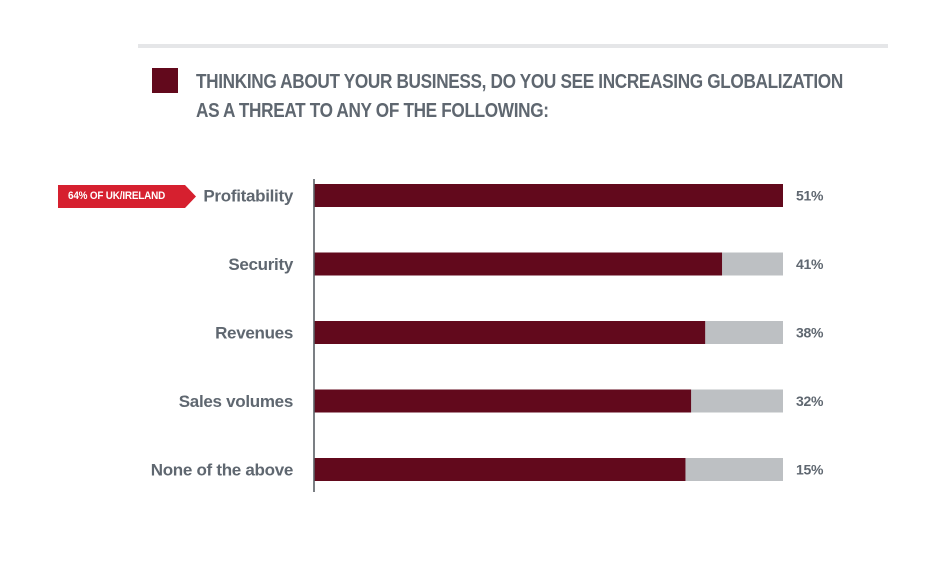 This screenshot has width=940, height=582. What do you see at coordinates (810, 264) in the screenshot?
I see `value-label: 41%` at bounding box center [810, 264].